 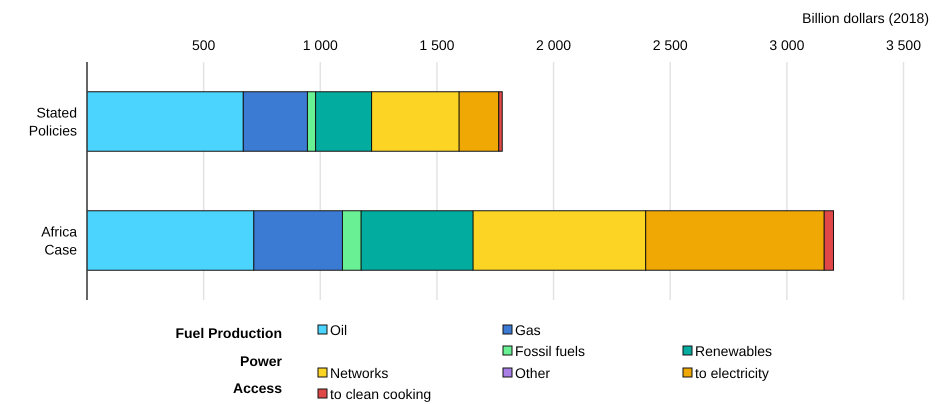 I want to click on y-tick-label: Africa Case, so click(x=59, y=241).